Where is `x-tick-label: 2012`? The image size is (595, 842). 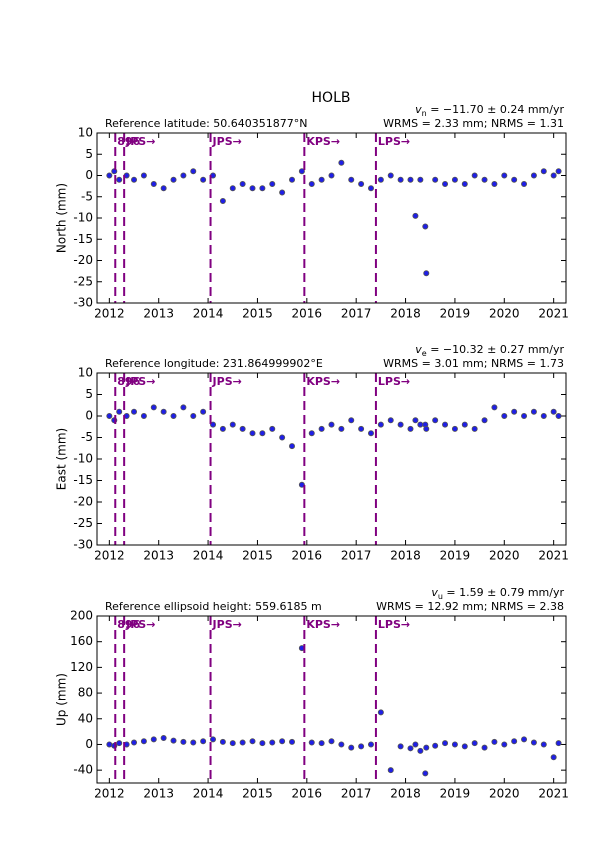
x-tick-label: 2012 is located at coordinates (109, 794).